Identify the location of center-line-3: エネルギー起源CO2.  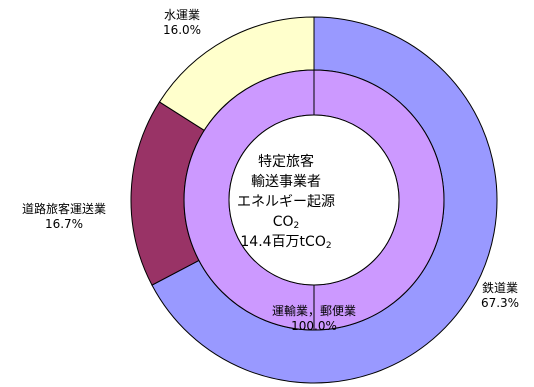
(286, 212).